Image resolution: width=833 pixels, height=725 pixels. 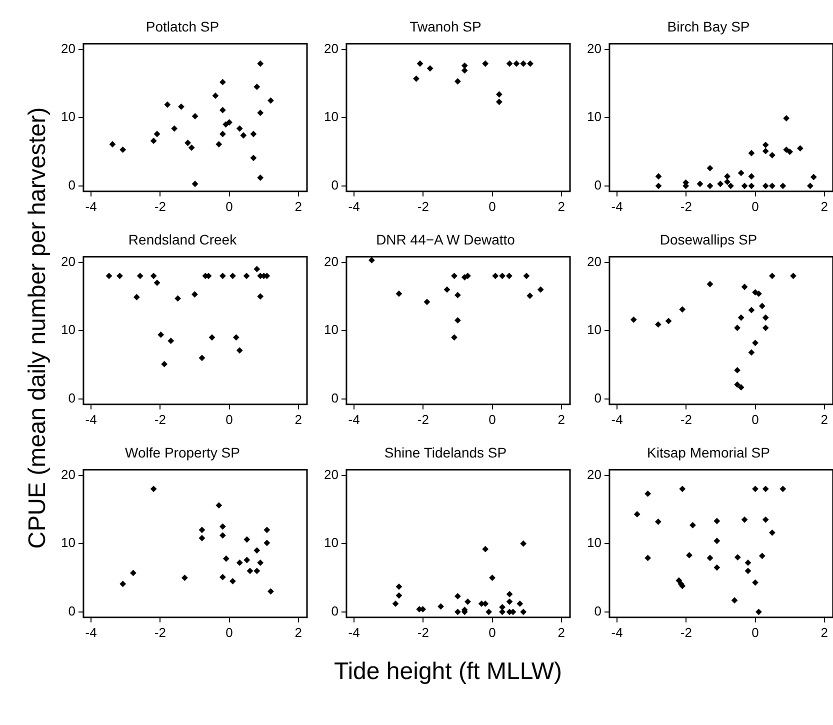 What do you see at coordinates (446, 239) in the screenshot?
I see `chart-title: DNR 44−A W Dewatto` at bounding box center [446, 239].